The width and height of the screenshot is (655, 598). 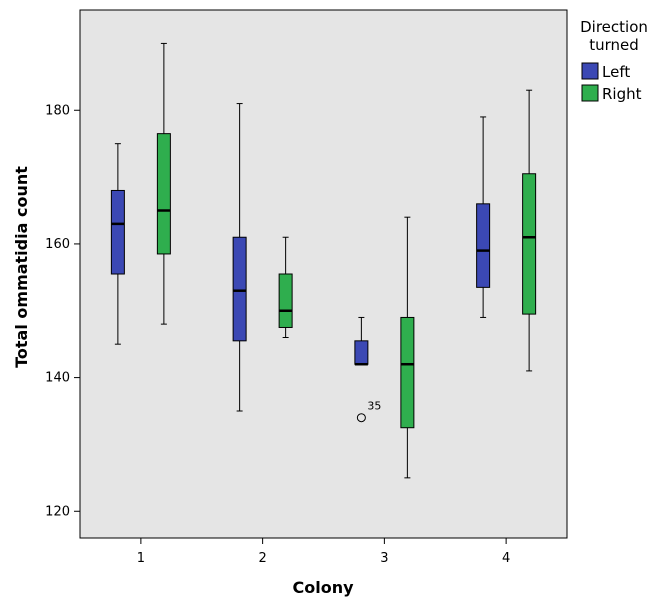 I want to click on x-tick-label: 2, so click(x=262, y=558).